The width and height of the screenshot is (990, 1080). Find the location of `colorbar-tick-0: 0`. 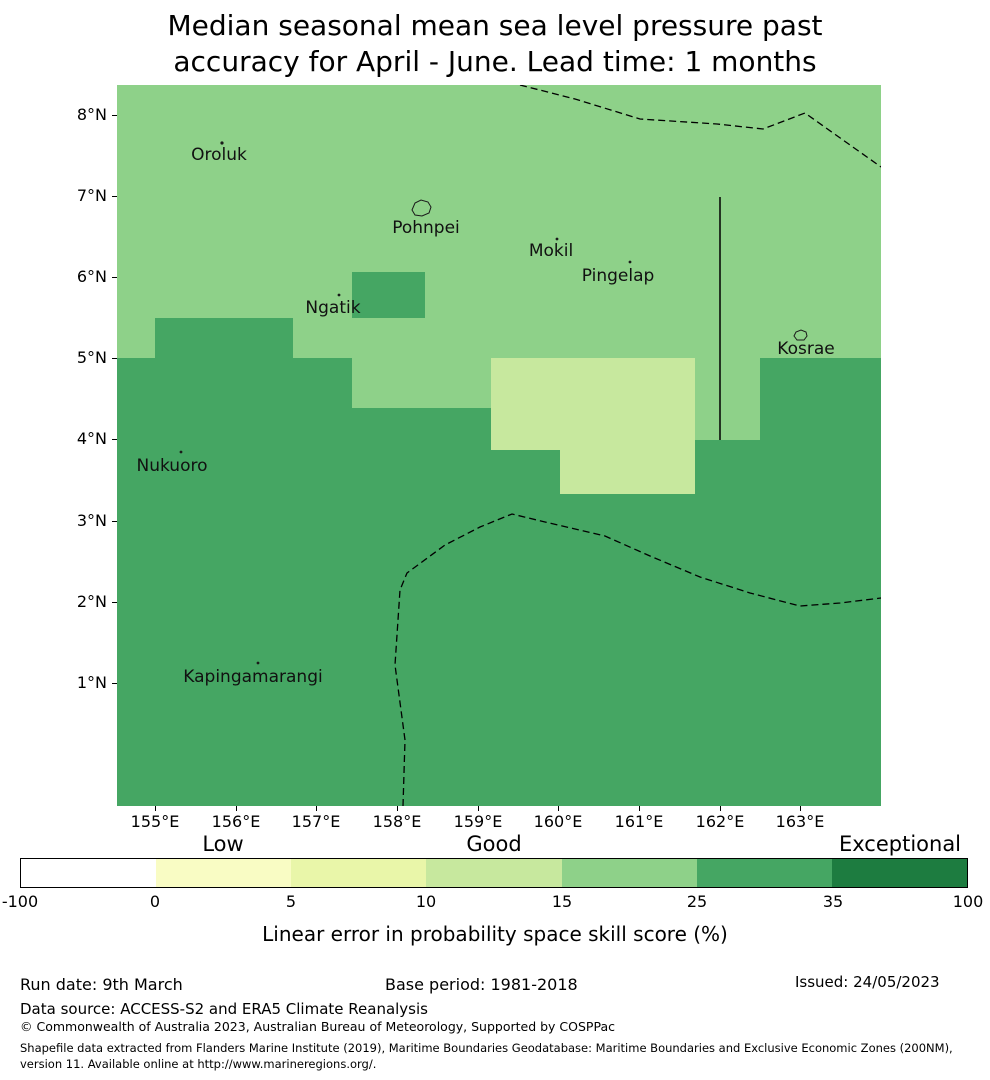

colorbar-tick-0: 0 is located at coordinates (155, 901).